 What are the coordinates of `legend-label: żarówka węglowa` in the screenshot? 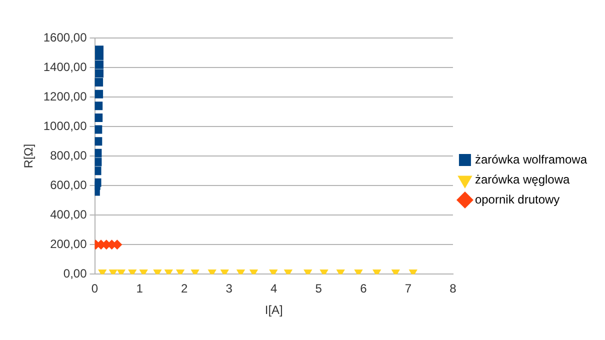 It's located at (522, 179).